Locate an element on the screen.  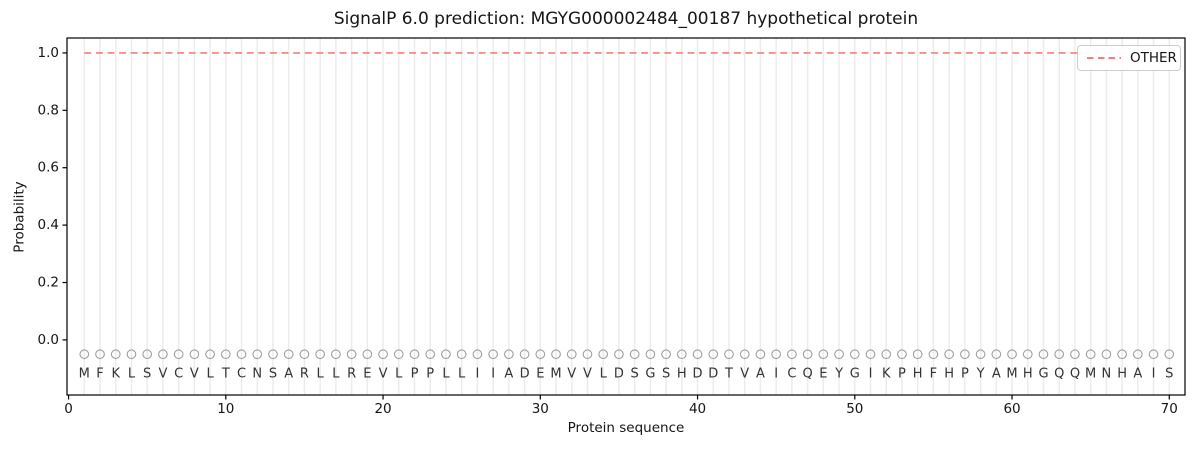
residue-letter: Q is located at coordinates (807, 373).